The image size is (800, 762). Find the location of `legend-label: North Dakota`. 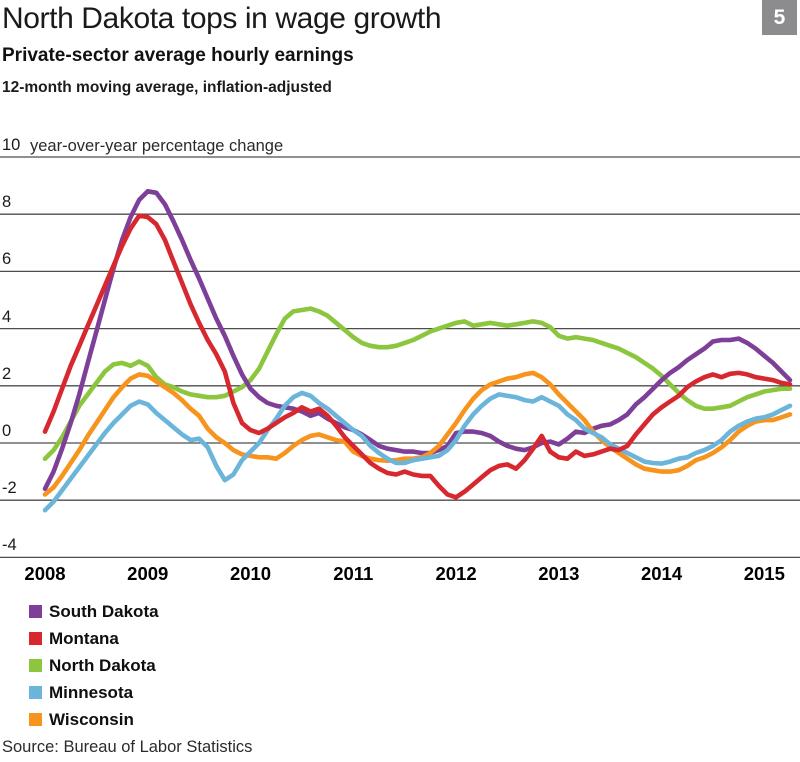

legend-label: North Dakota is located at coordinates (102, 665).